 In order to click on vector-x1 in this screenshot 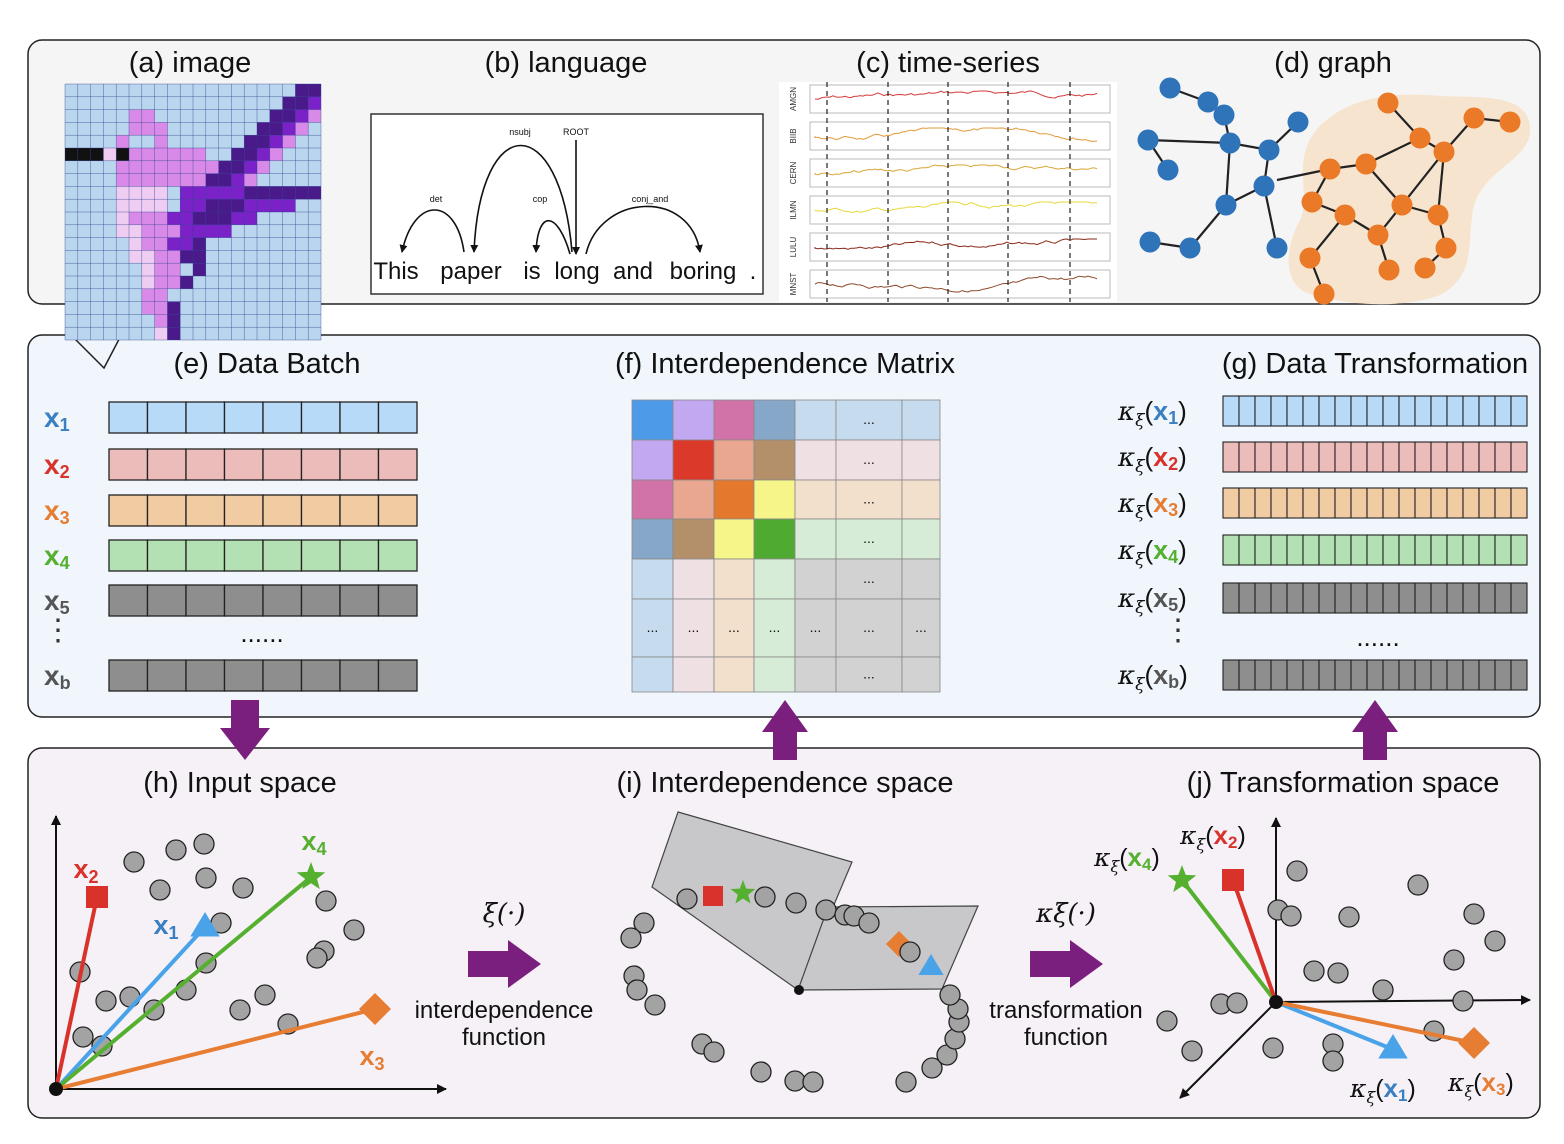, I will do `click(130, 1008)`.